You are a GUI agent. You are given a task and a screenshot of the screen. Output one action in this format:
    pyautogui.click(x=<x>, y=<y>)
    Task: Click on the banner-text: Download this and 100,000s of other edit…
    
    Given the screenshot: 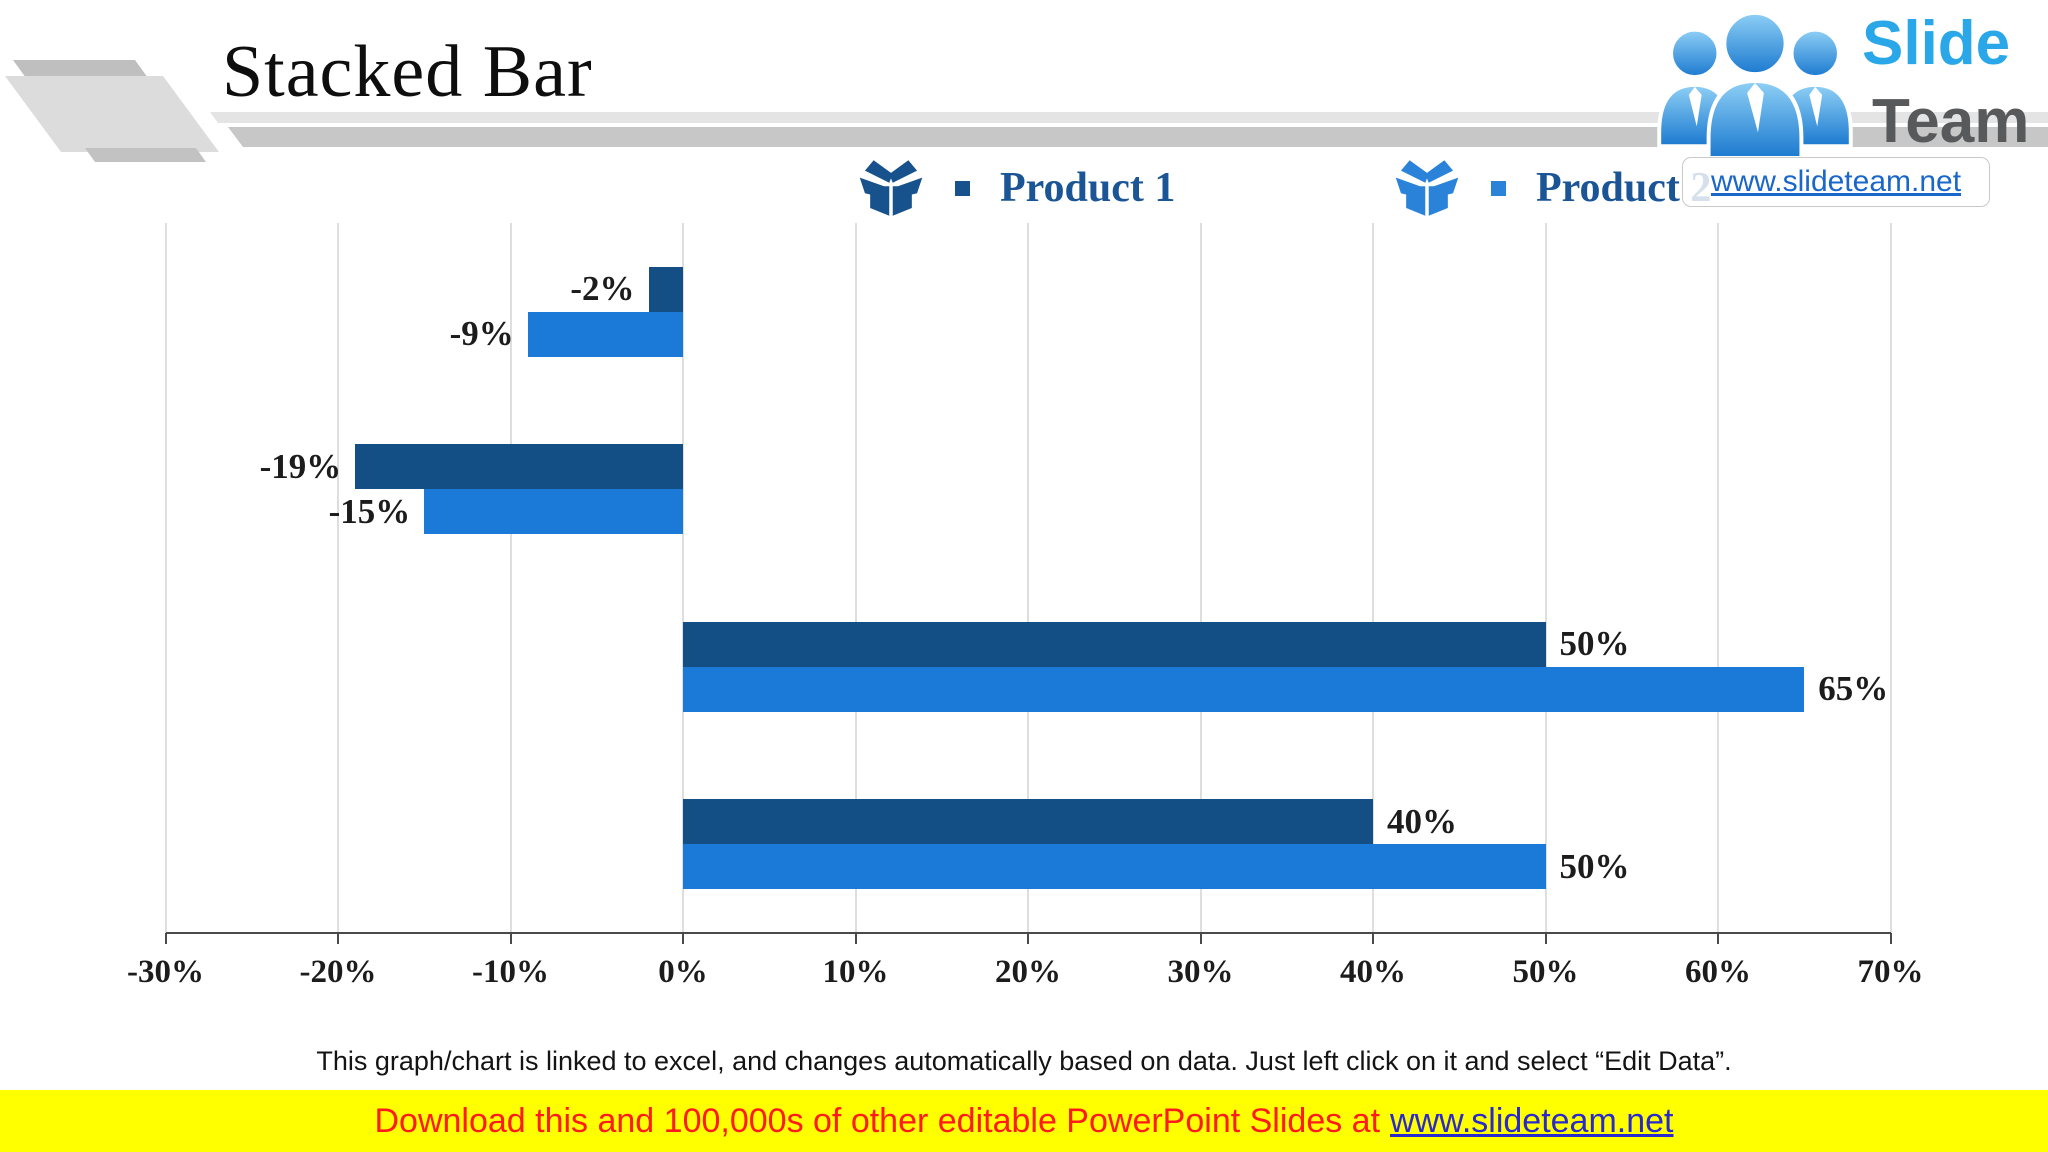 What is the action you would take?
    pyautogui.click(x=877, y=1120)
    